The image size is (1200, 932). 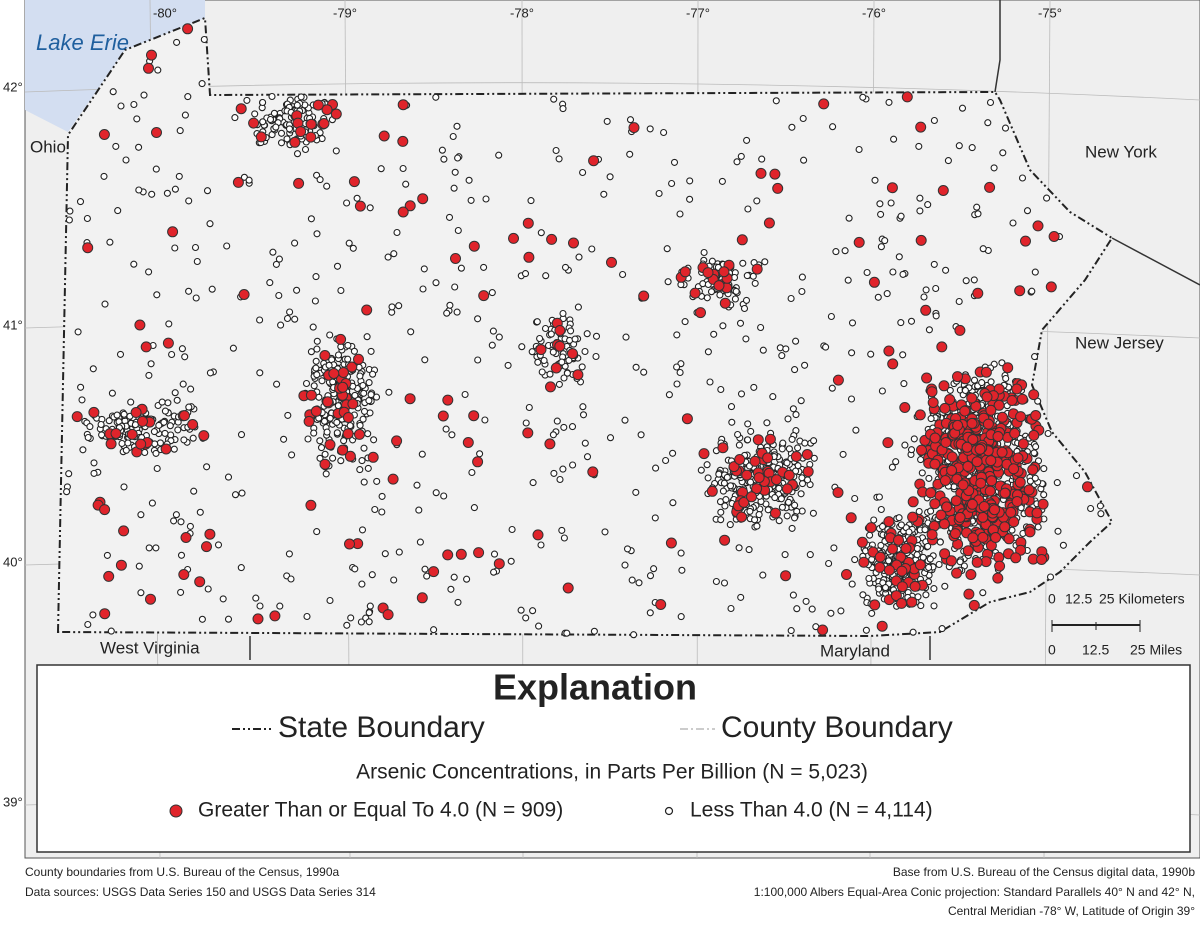 What do you see at coordinates (522, 12) in the screenshot?
I see `longitude-label: -78°` at bounding box center [522, 12].